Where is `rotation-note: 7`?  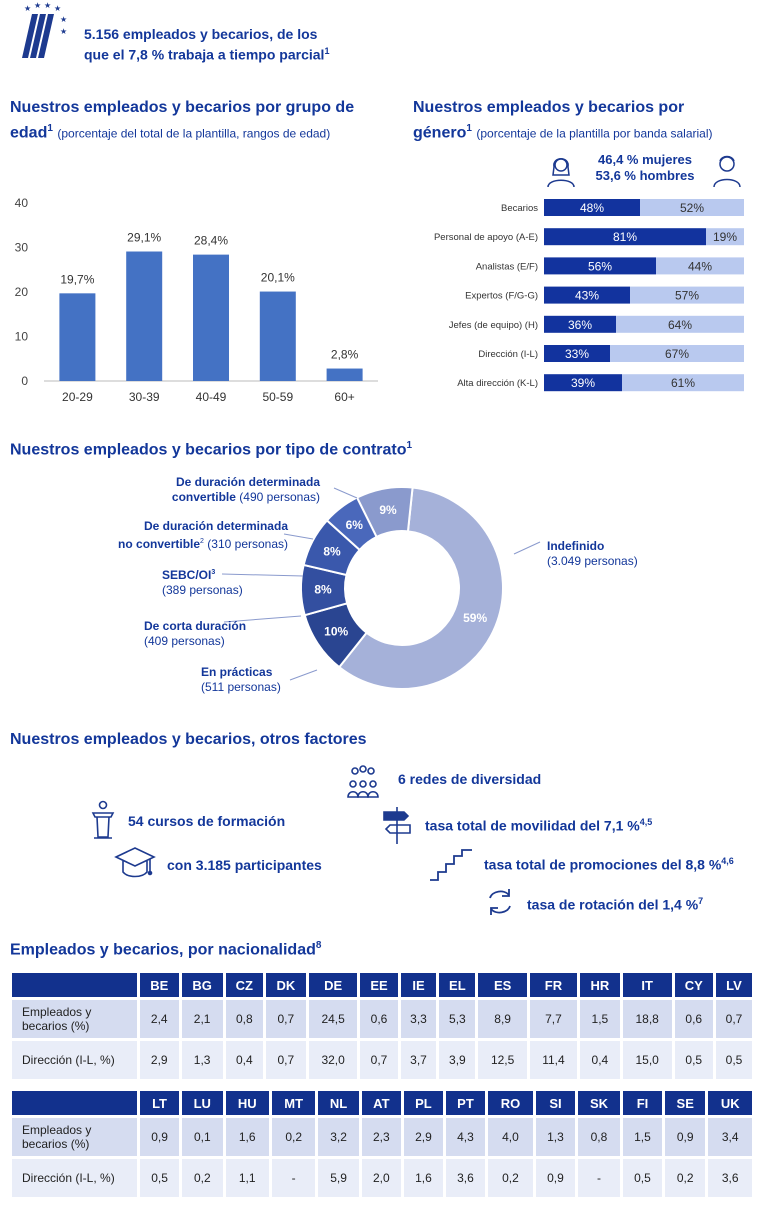
rotation-note: 7 is located at coordinates (701, 901).